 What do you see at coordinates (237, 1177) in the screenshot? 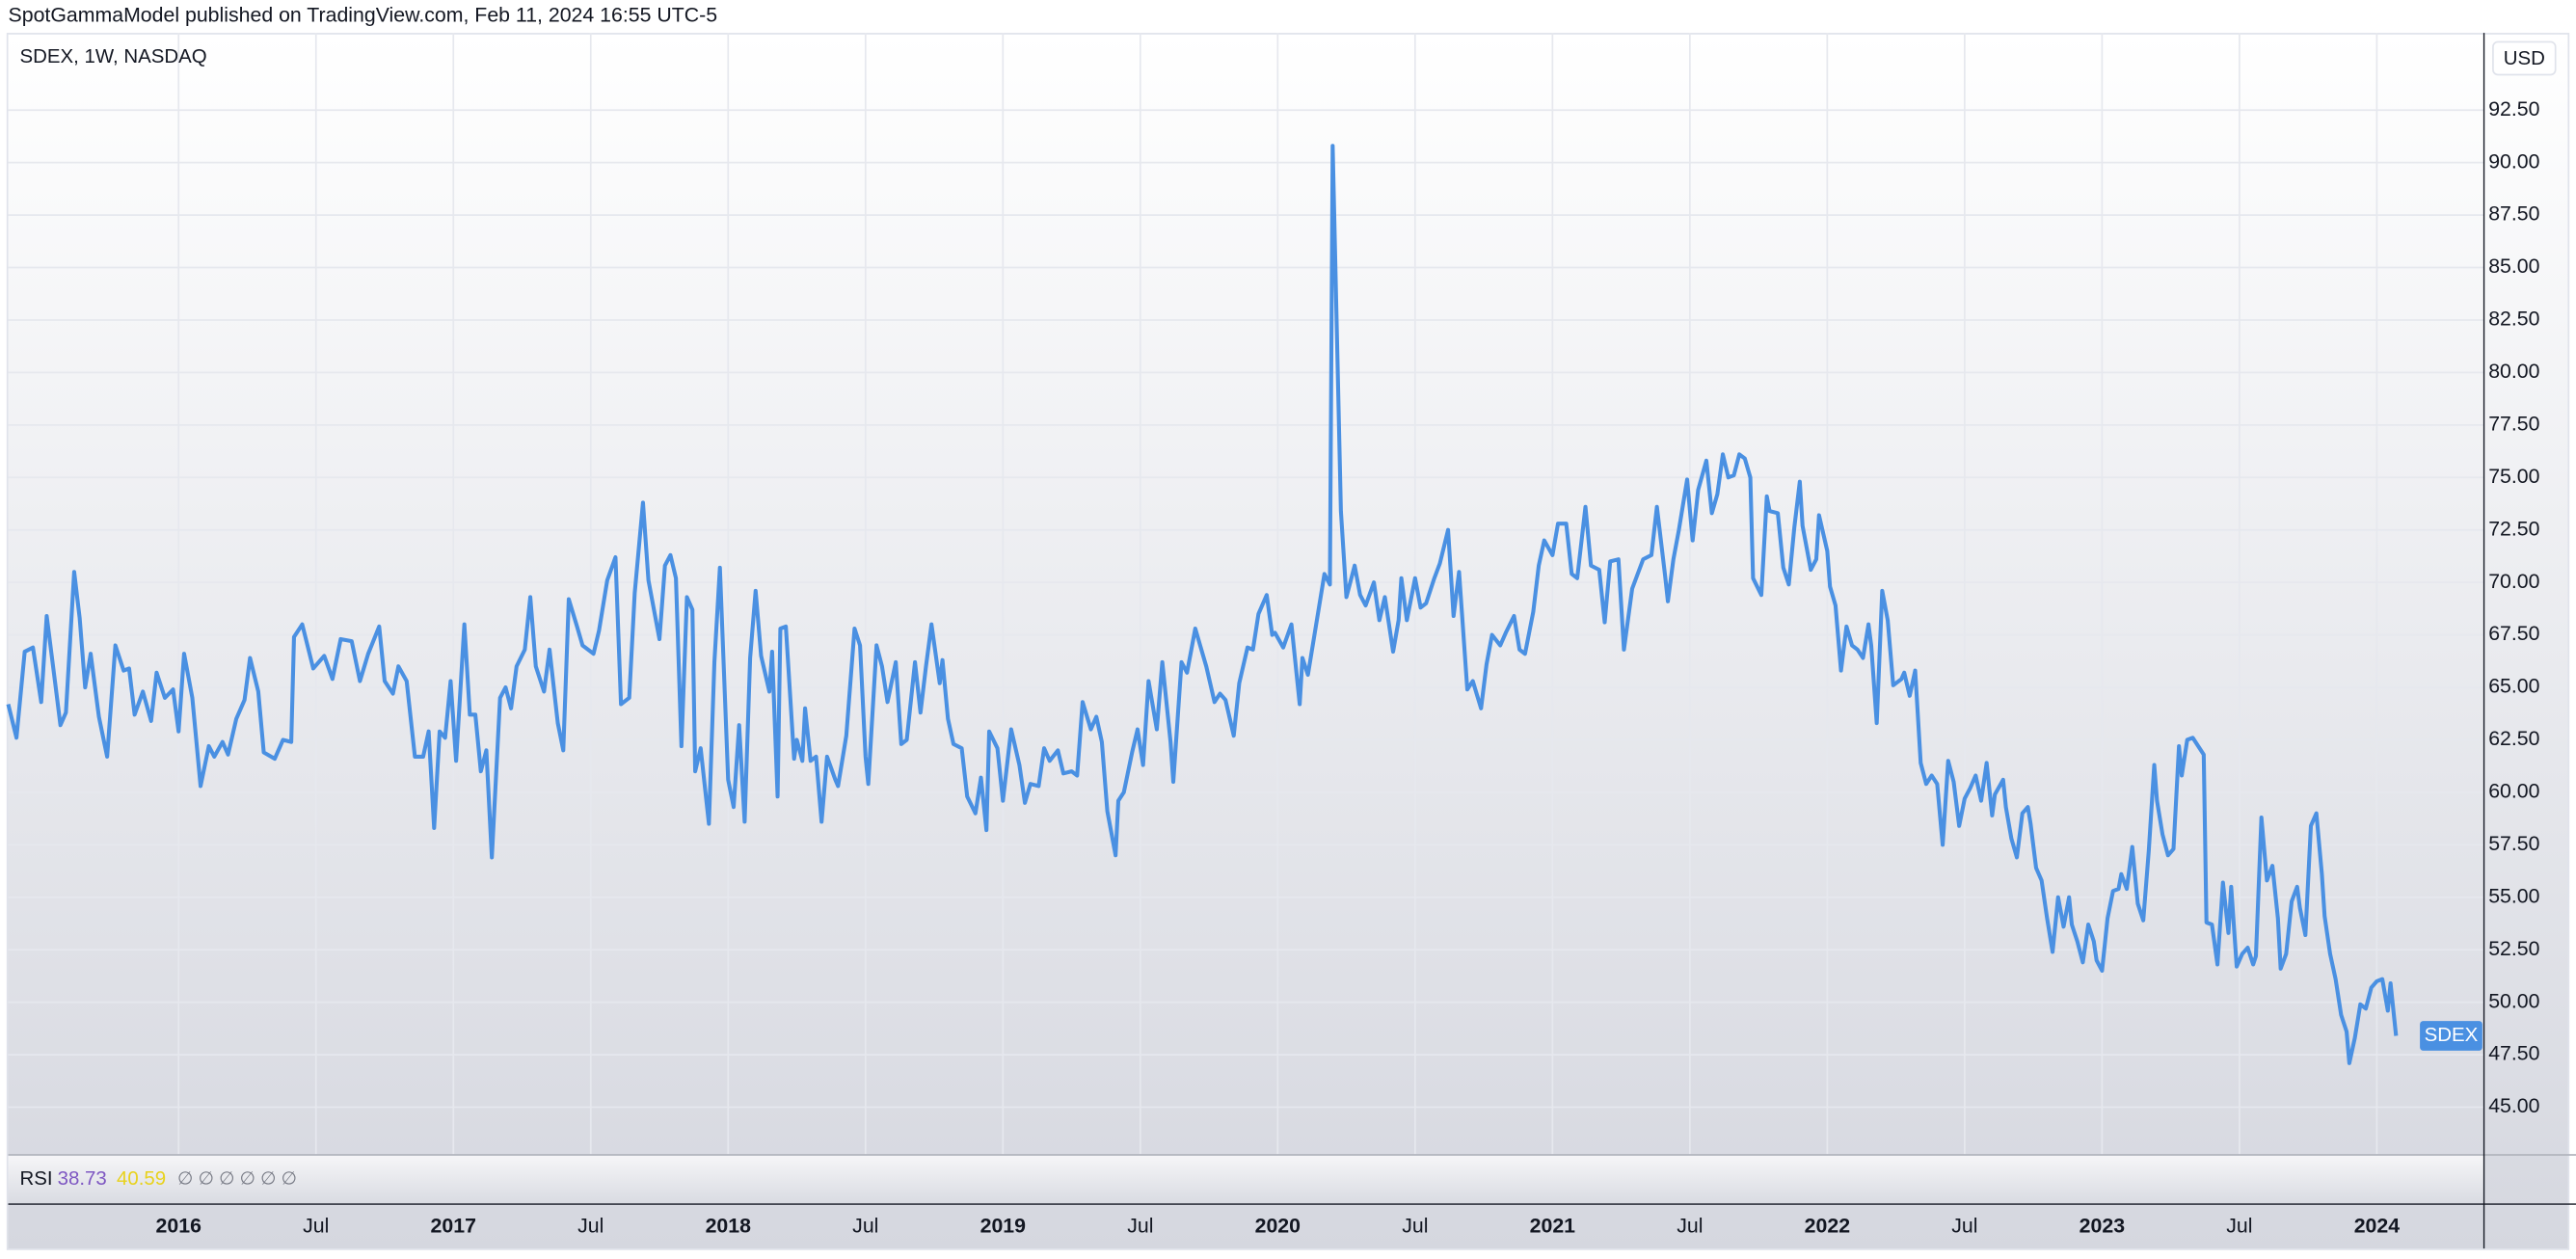
I see `rsi-placeholders: ∅ ∅ ∅ ∅ ∅ ∅` at bounding box center [237, 1177].